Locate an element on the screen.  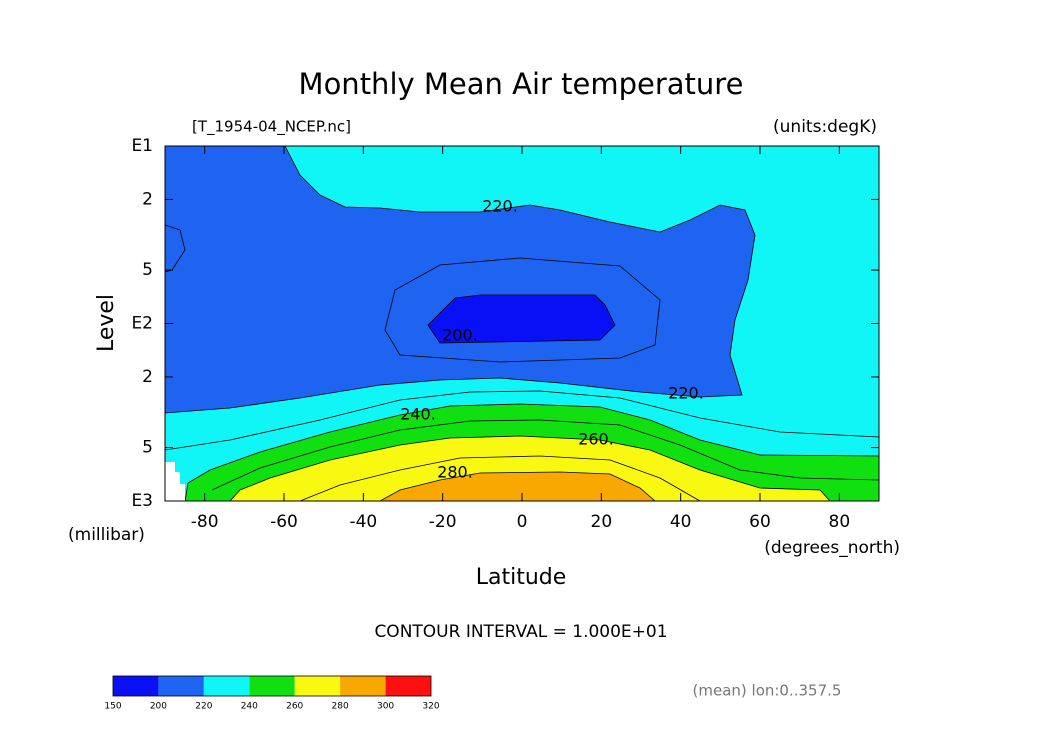
y-axis-label: Level is located at coordinates (106, 323).